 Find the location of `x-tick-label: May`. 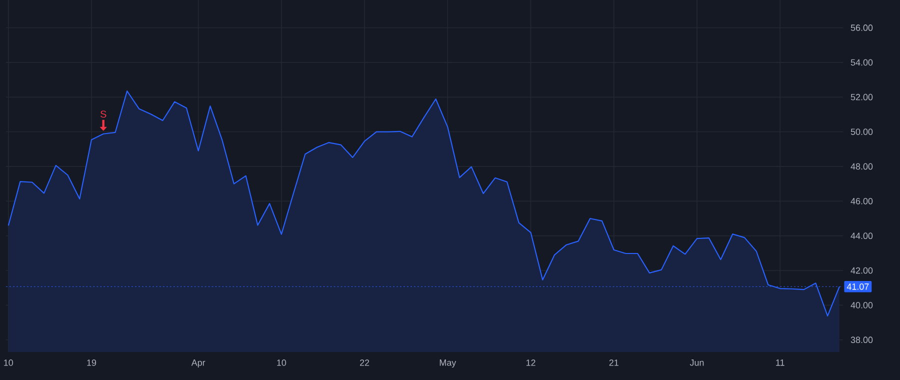

x-tick-label: May is located at coordinates (448, 364).